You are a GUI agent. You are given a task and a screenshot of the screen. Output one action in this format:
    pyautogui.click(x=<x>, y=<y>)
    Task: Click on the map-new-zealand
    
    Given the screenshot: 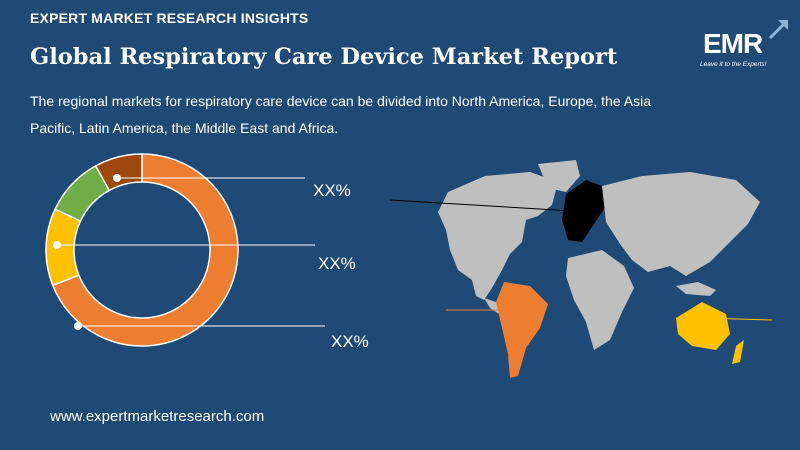 What is the action you would take?
    pyautogui.click(x=738, y=352)
    